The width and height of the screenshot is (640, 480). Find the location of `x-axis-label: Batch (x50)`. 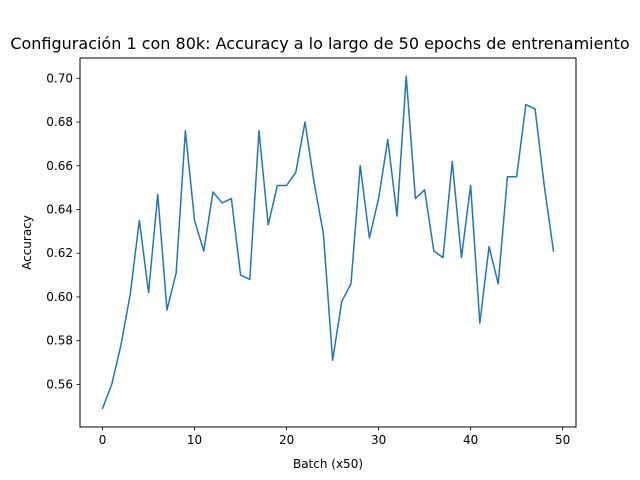

x-axis-label: Batch (x50) is located at coordinates (328, 464).